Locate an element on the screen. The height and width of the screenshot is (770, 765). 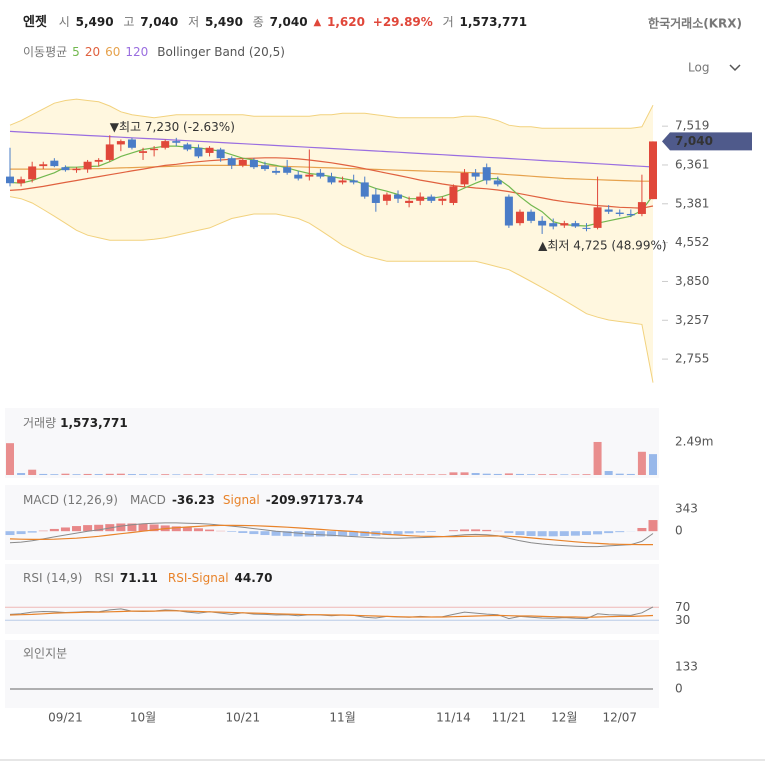
legend-entry: 5 is located at coordinates (76, 52).